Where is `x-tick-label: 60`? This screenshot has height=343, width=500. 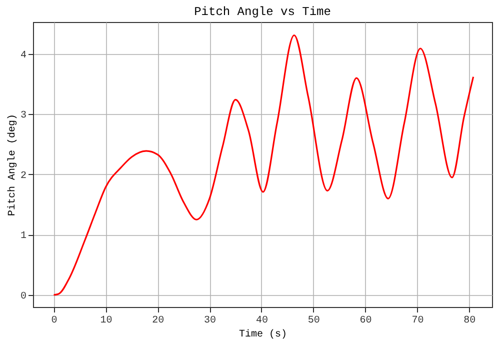
x-tick-label: 60 is located at coordinates (366, 321).